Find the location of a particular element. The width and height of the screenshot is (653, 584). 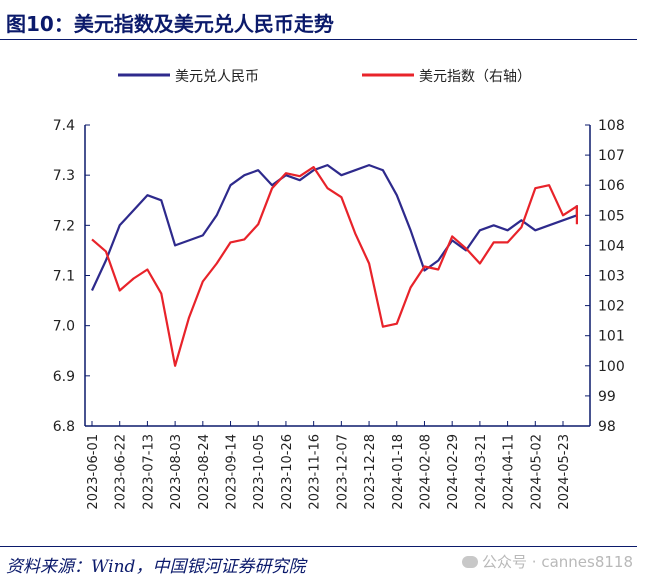

x-tick-label: 2023-12-07 is located at coordinates (342, 472).